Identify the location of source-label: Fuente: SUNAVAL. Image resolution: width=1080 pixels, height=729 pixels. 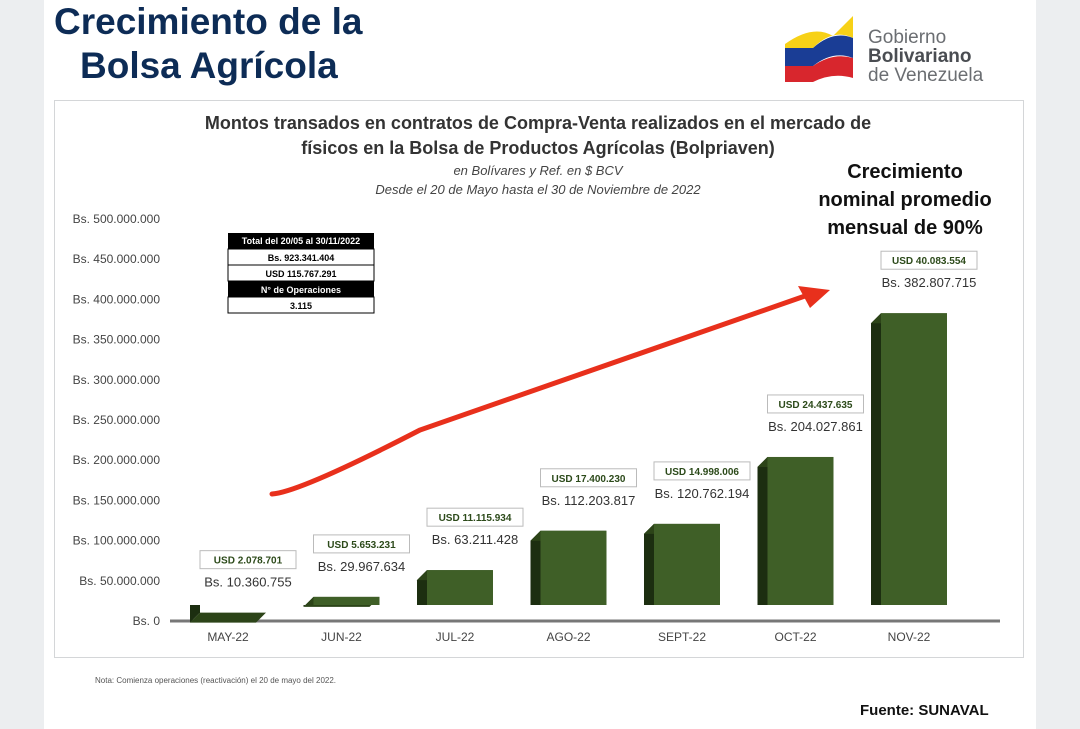
(924, 710).